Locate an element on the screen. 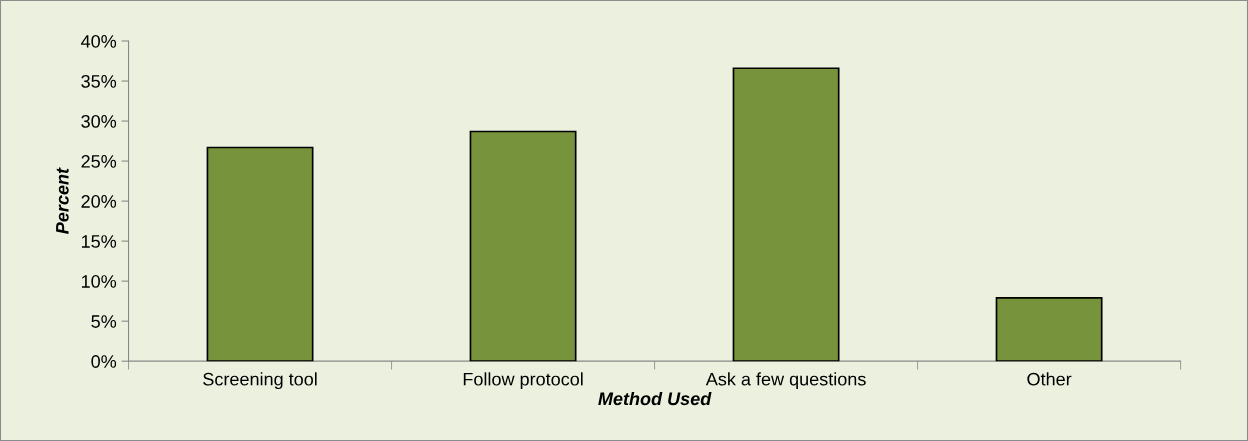  x-tick-label: Follow protocol is located at coordinates (523, 381).